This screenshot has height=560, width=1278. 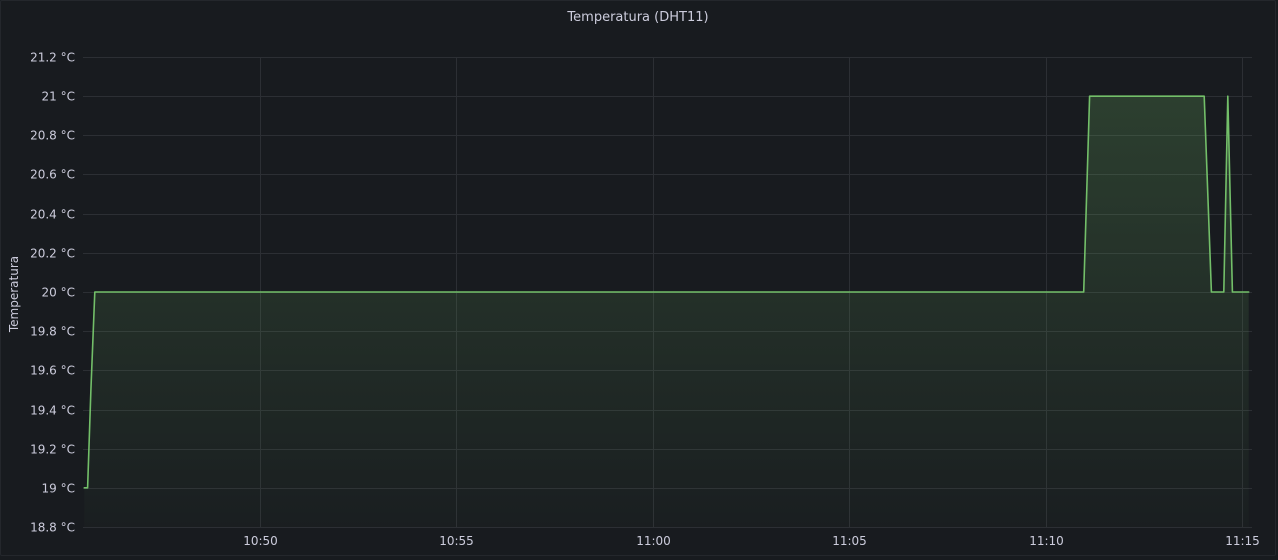 What do you see at coordinates (52, 254) in the screenshot?
I see `y-tick-label: 20.2 °C` at bounding box center [52, 254].